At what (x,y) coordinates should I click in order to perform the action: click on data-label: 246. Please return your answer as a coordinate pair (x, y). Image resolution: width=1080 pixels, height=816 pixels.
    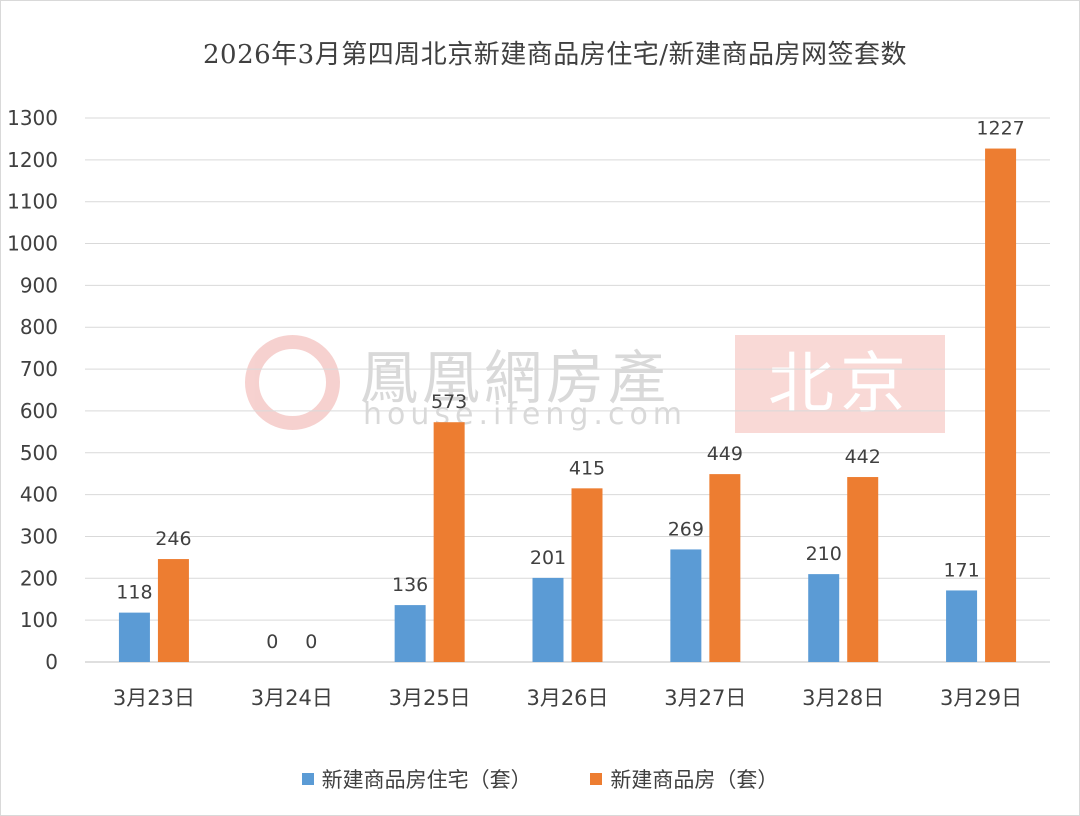
    Looking at the image, I should click on (173, 539).